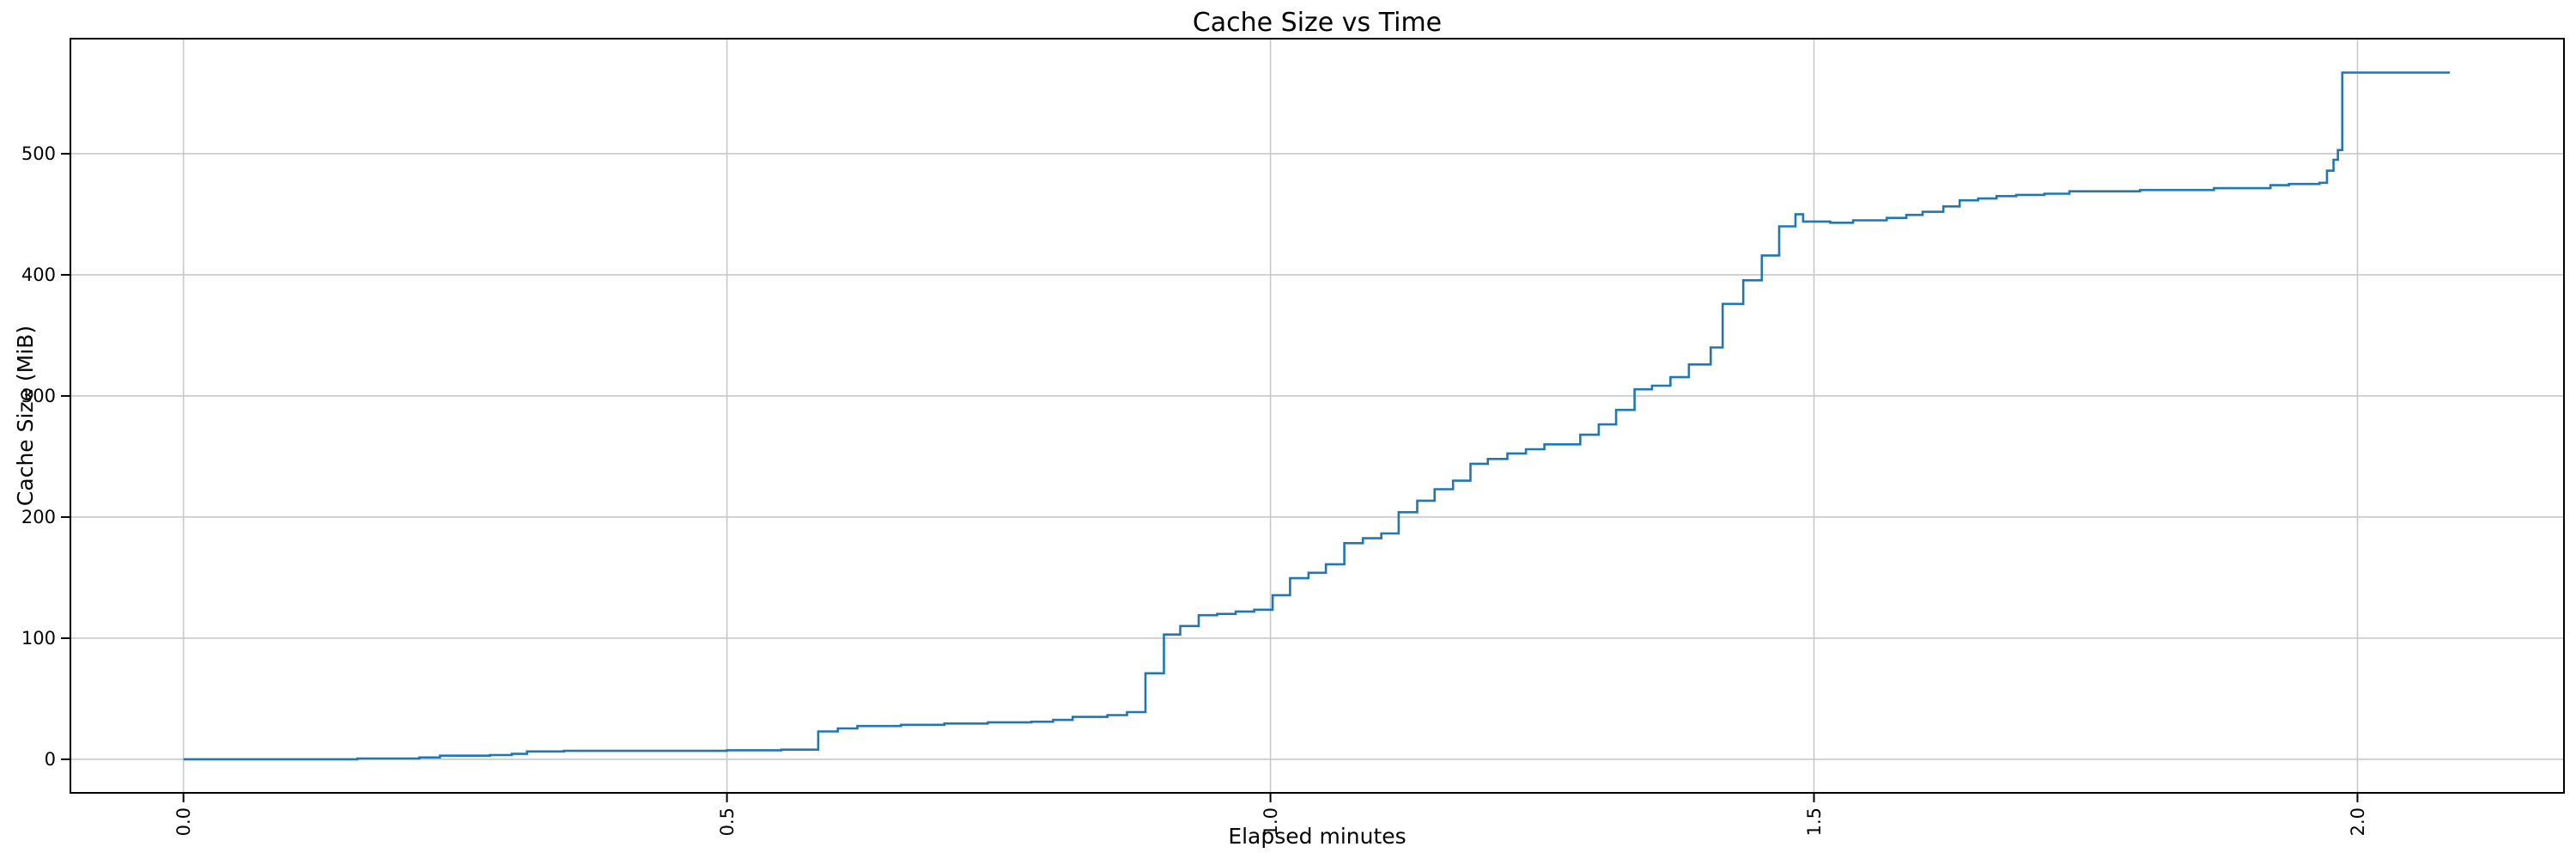 The height and width of the screenshot is (859, 2576). What do you see at coordinates (50, 760) in the screenshot?
I see `y-tick-label: 0` at bounding box center [50, 760].